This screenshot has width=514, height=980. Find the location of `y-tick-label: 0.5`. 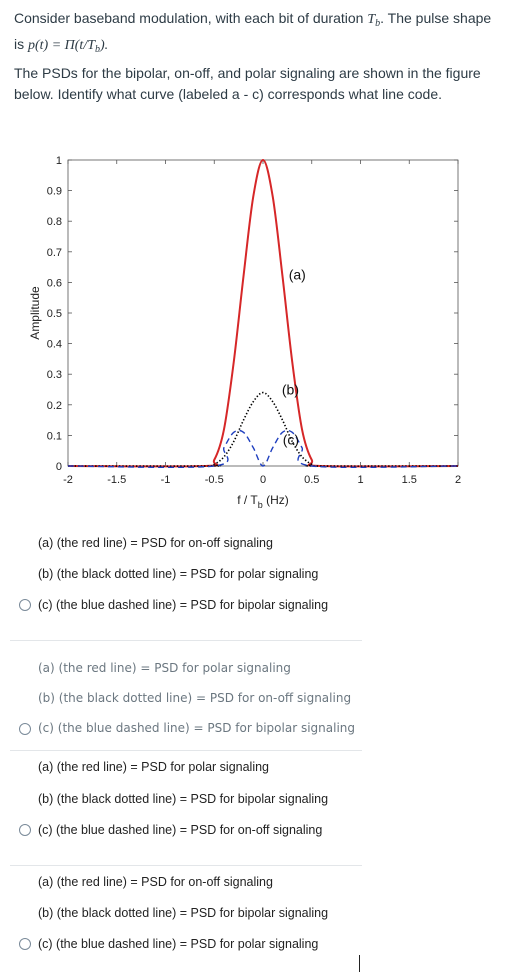

y-tick-label: 0.5 is located at coordinates (54, 314).